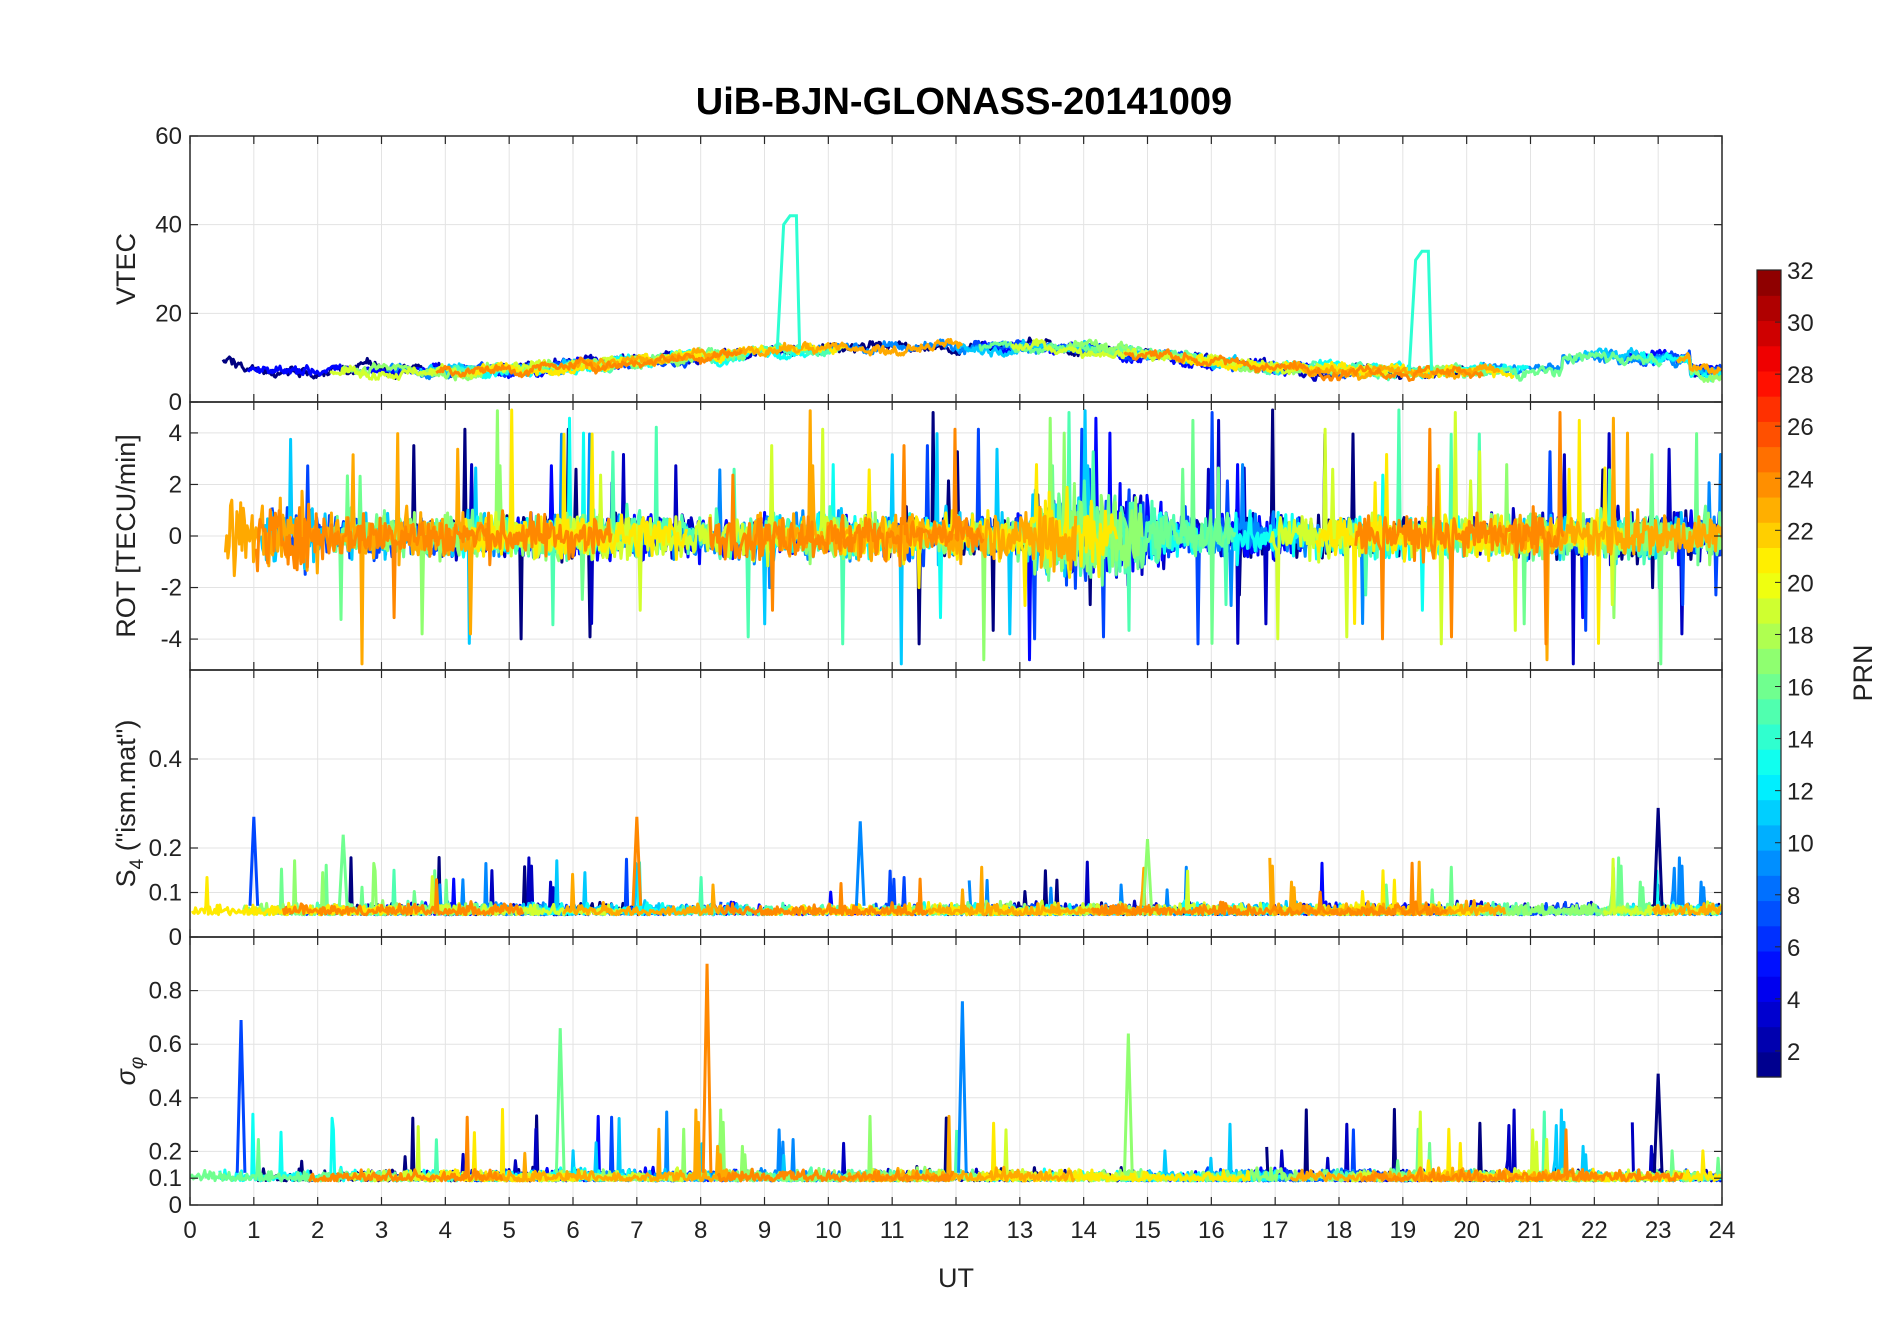  I want to click on colorbar-tick-label: 20, so click(1800, 583).